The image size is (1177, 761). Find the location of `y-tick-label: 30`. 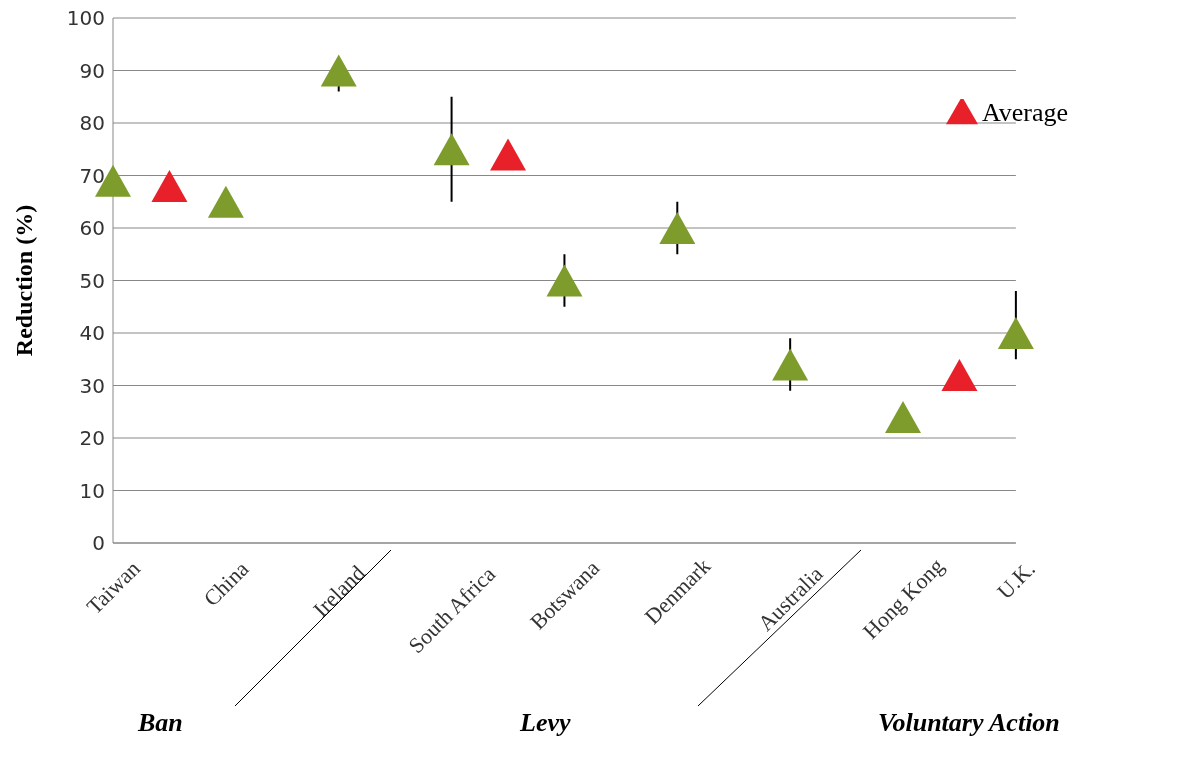

y-tick-label: 30 is located at coordinates (92, 385).